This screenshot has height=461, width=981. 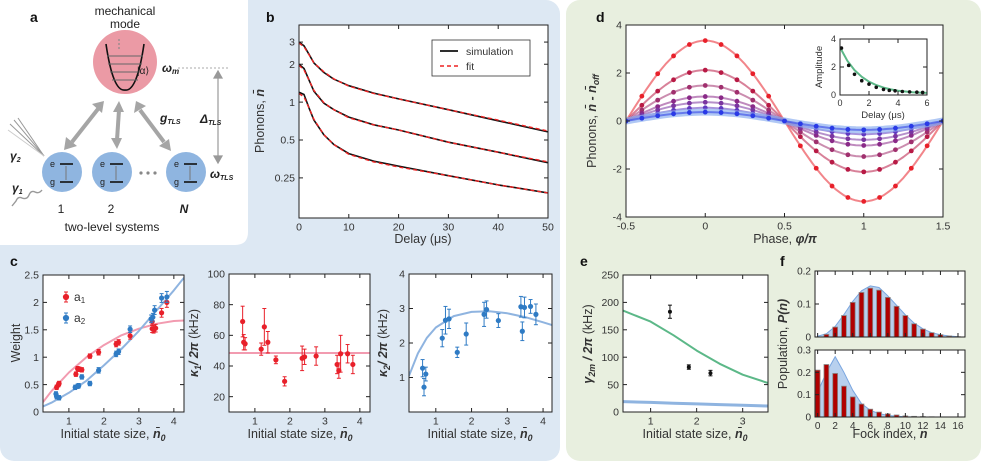 I want to click on plot-marks, so click(x=784, y=121).